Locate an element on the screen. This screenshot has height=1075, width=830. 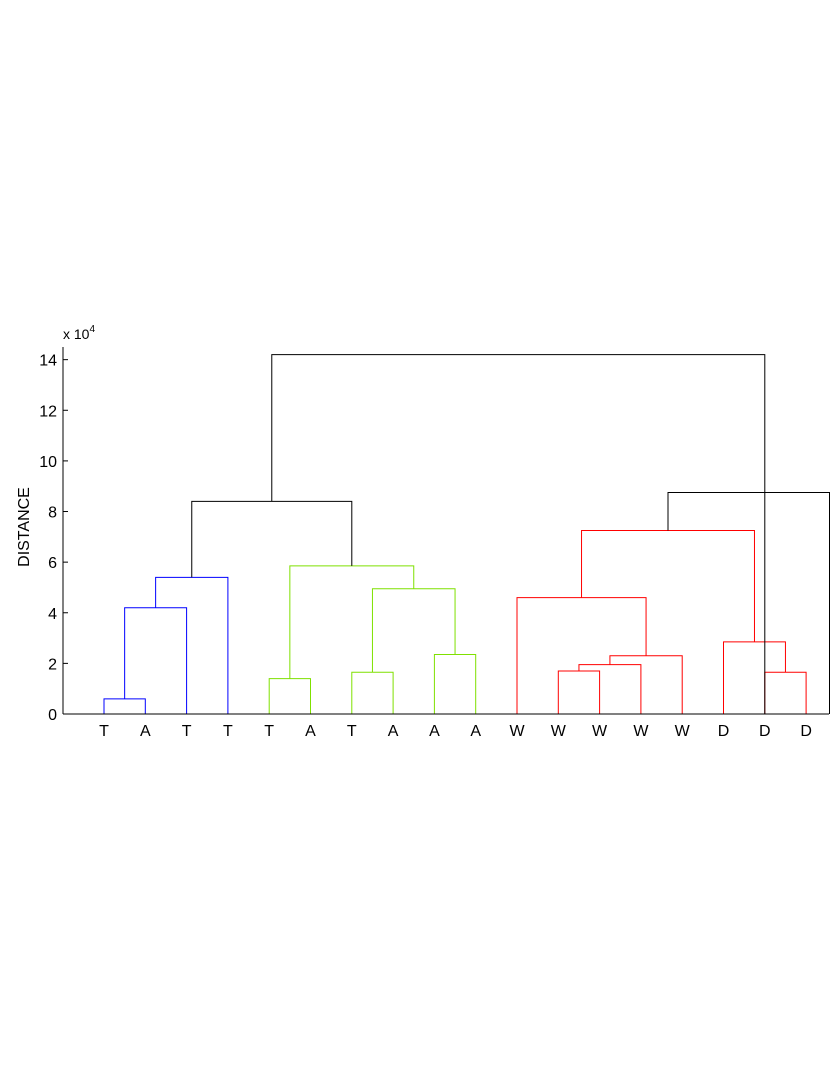
y-axis-label: DISTANCE is located at coordinates (24, 527).